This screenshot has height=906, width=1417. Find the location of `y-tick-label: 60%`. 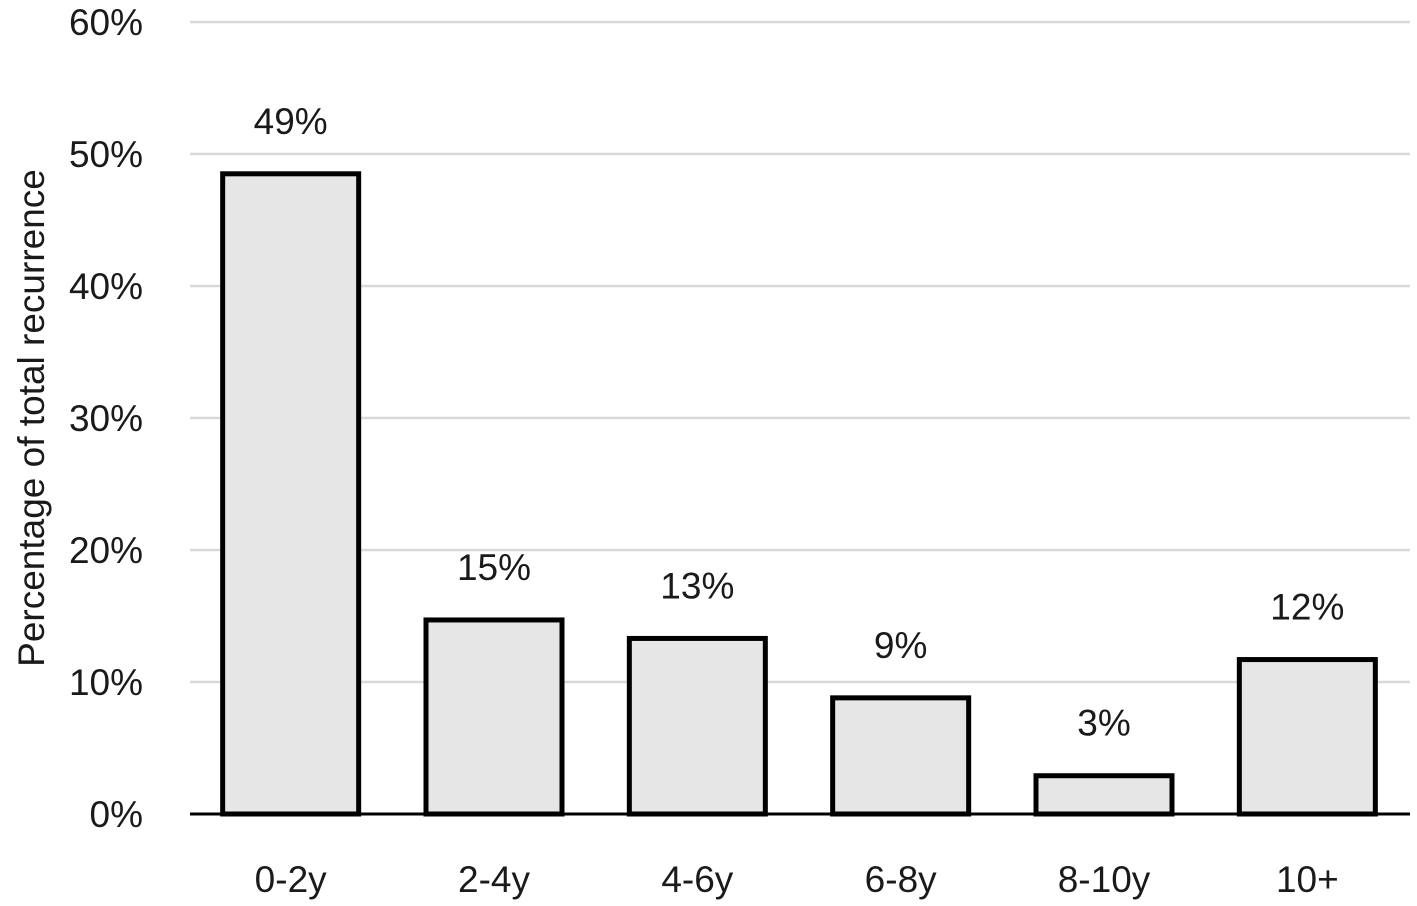

y-tick-label: 60% is located at coordinates (106, 22).